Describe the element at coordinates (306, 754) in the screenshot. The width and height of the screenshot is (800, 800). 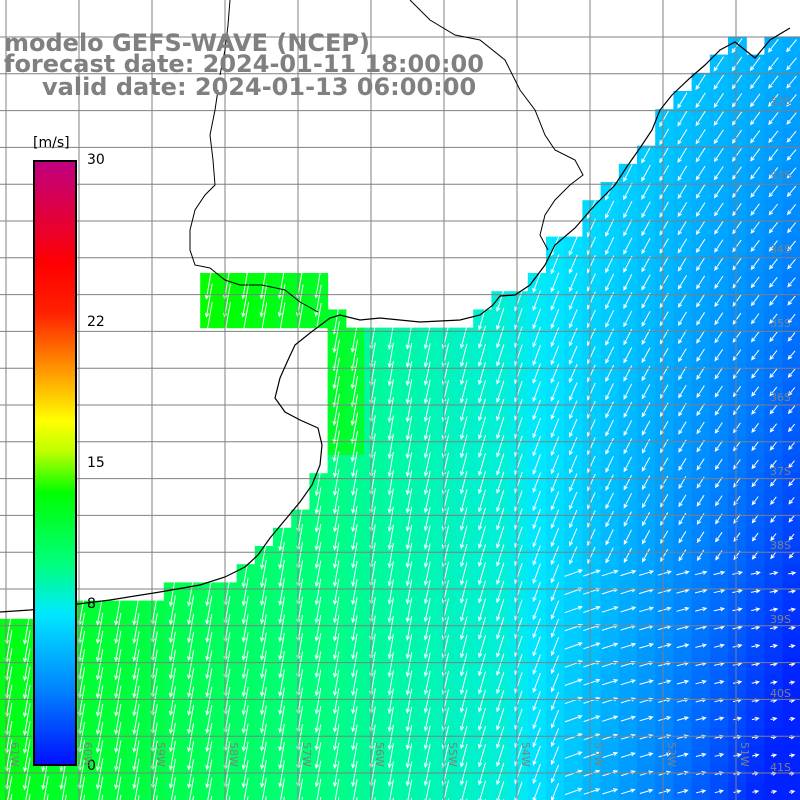
I see `longitude-label: 57W` at that location.